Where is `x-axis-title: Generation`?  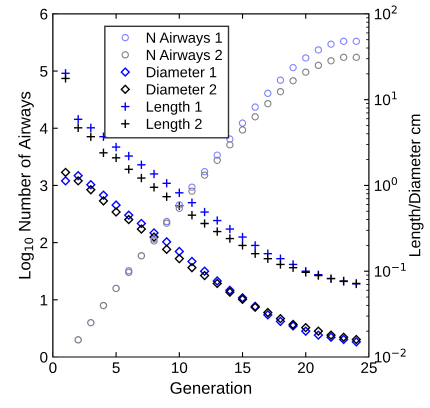 x-axis-title: Generation is located at coordinates (211, 388).